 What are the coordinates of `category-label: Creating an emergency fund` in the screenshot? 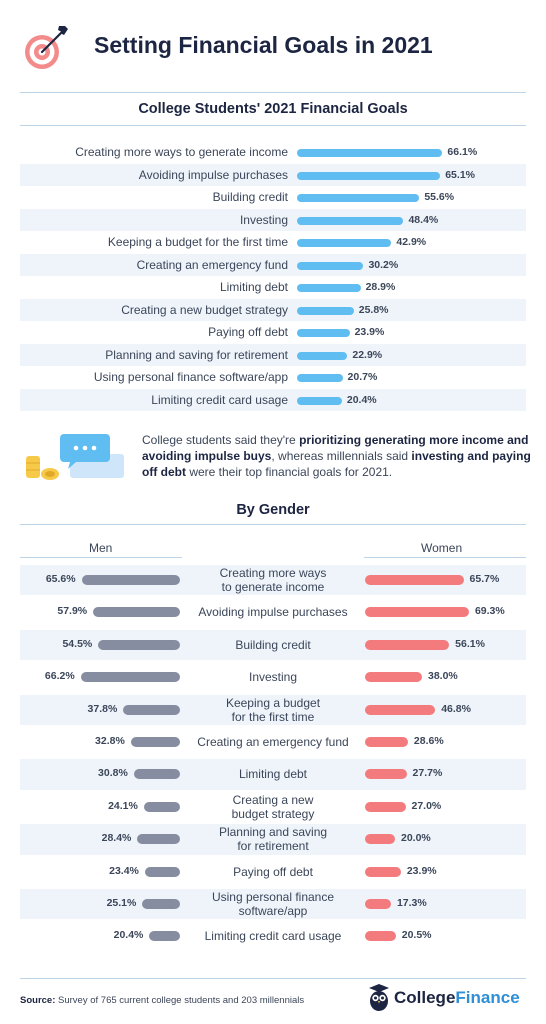 It's located at (273, 742).